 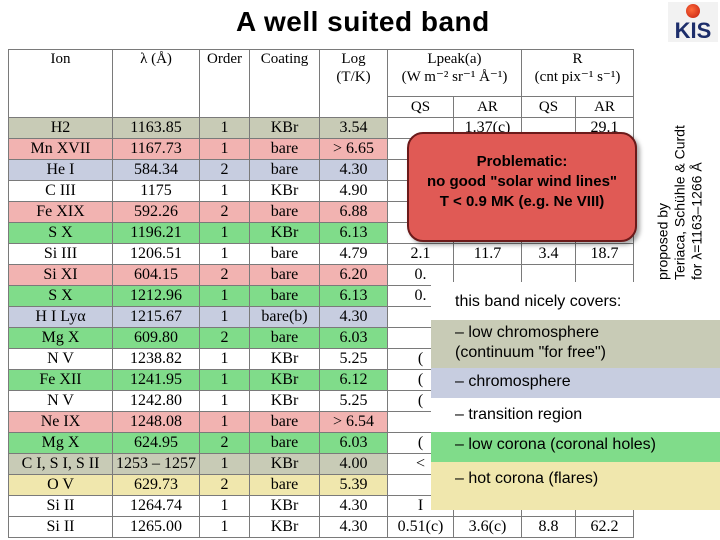 I want to click on subheader-r-ar: AR, so click(x=604, y=107).